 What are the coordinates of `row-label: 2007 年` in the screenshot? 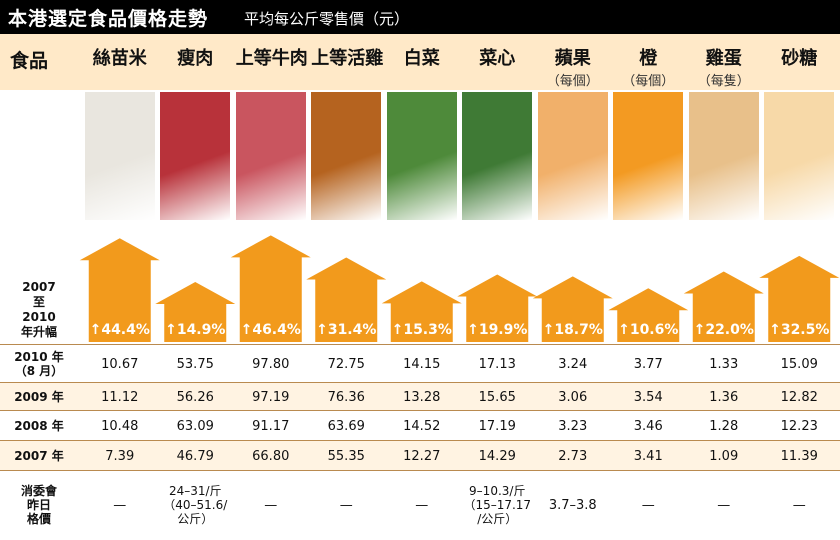 It's located at (39, 456).